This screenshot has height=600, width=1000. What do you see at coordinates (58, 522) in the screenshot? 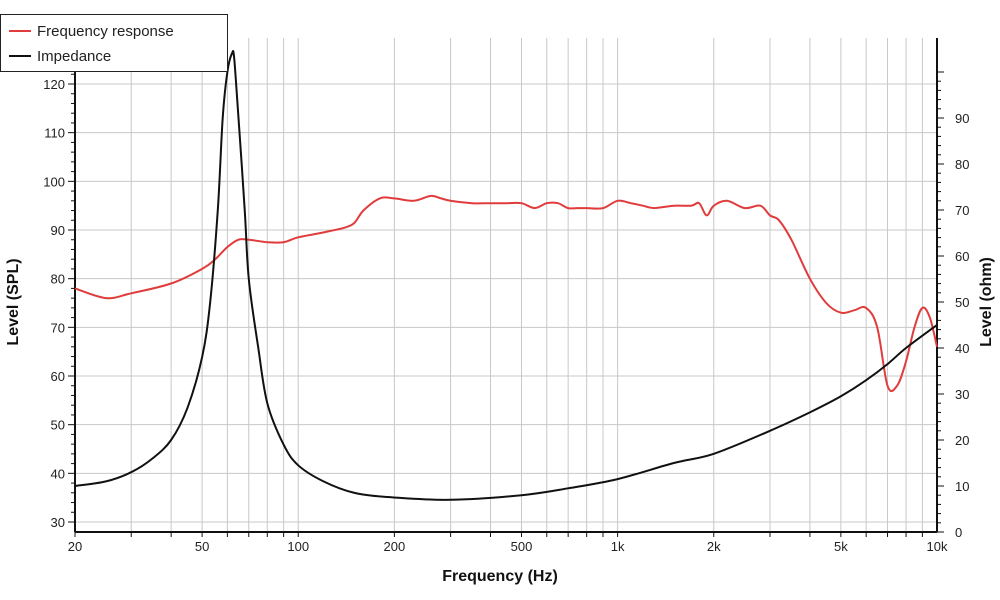
I see `y-tick-label: 30` at bounding box center [58, 522].